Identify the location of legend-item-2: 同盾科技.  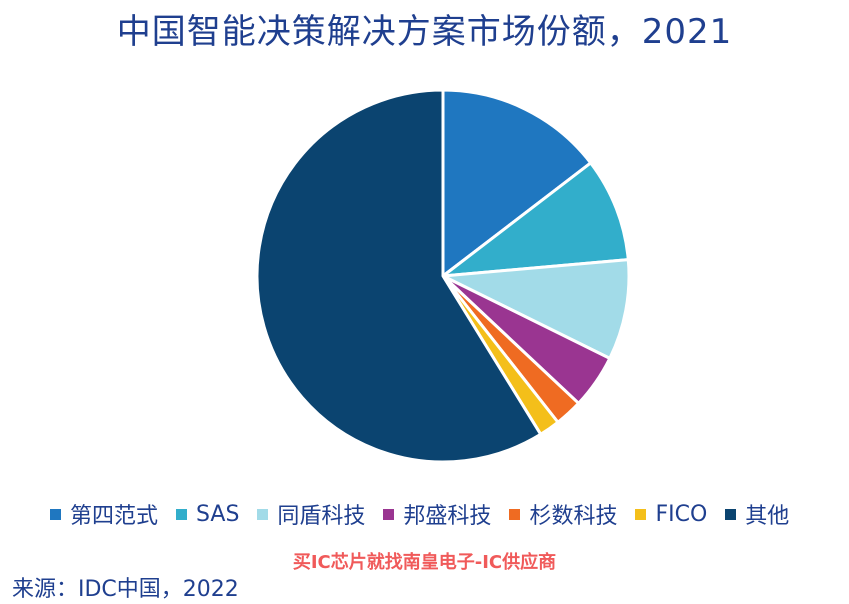
(311, 514).